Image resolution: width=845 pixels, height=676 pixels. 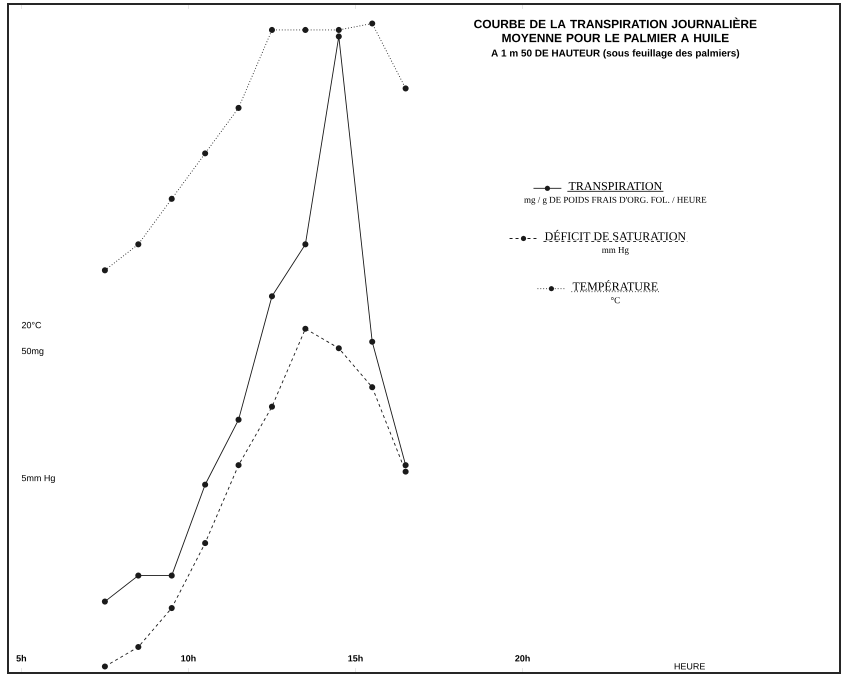 What do you see at coordinates (615, 285) in the screenshot?
I see `legend-label: TEMPÉRATURE` at bounding box center [615, 285].